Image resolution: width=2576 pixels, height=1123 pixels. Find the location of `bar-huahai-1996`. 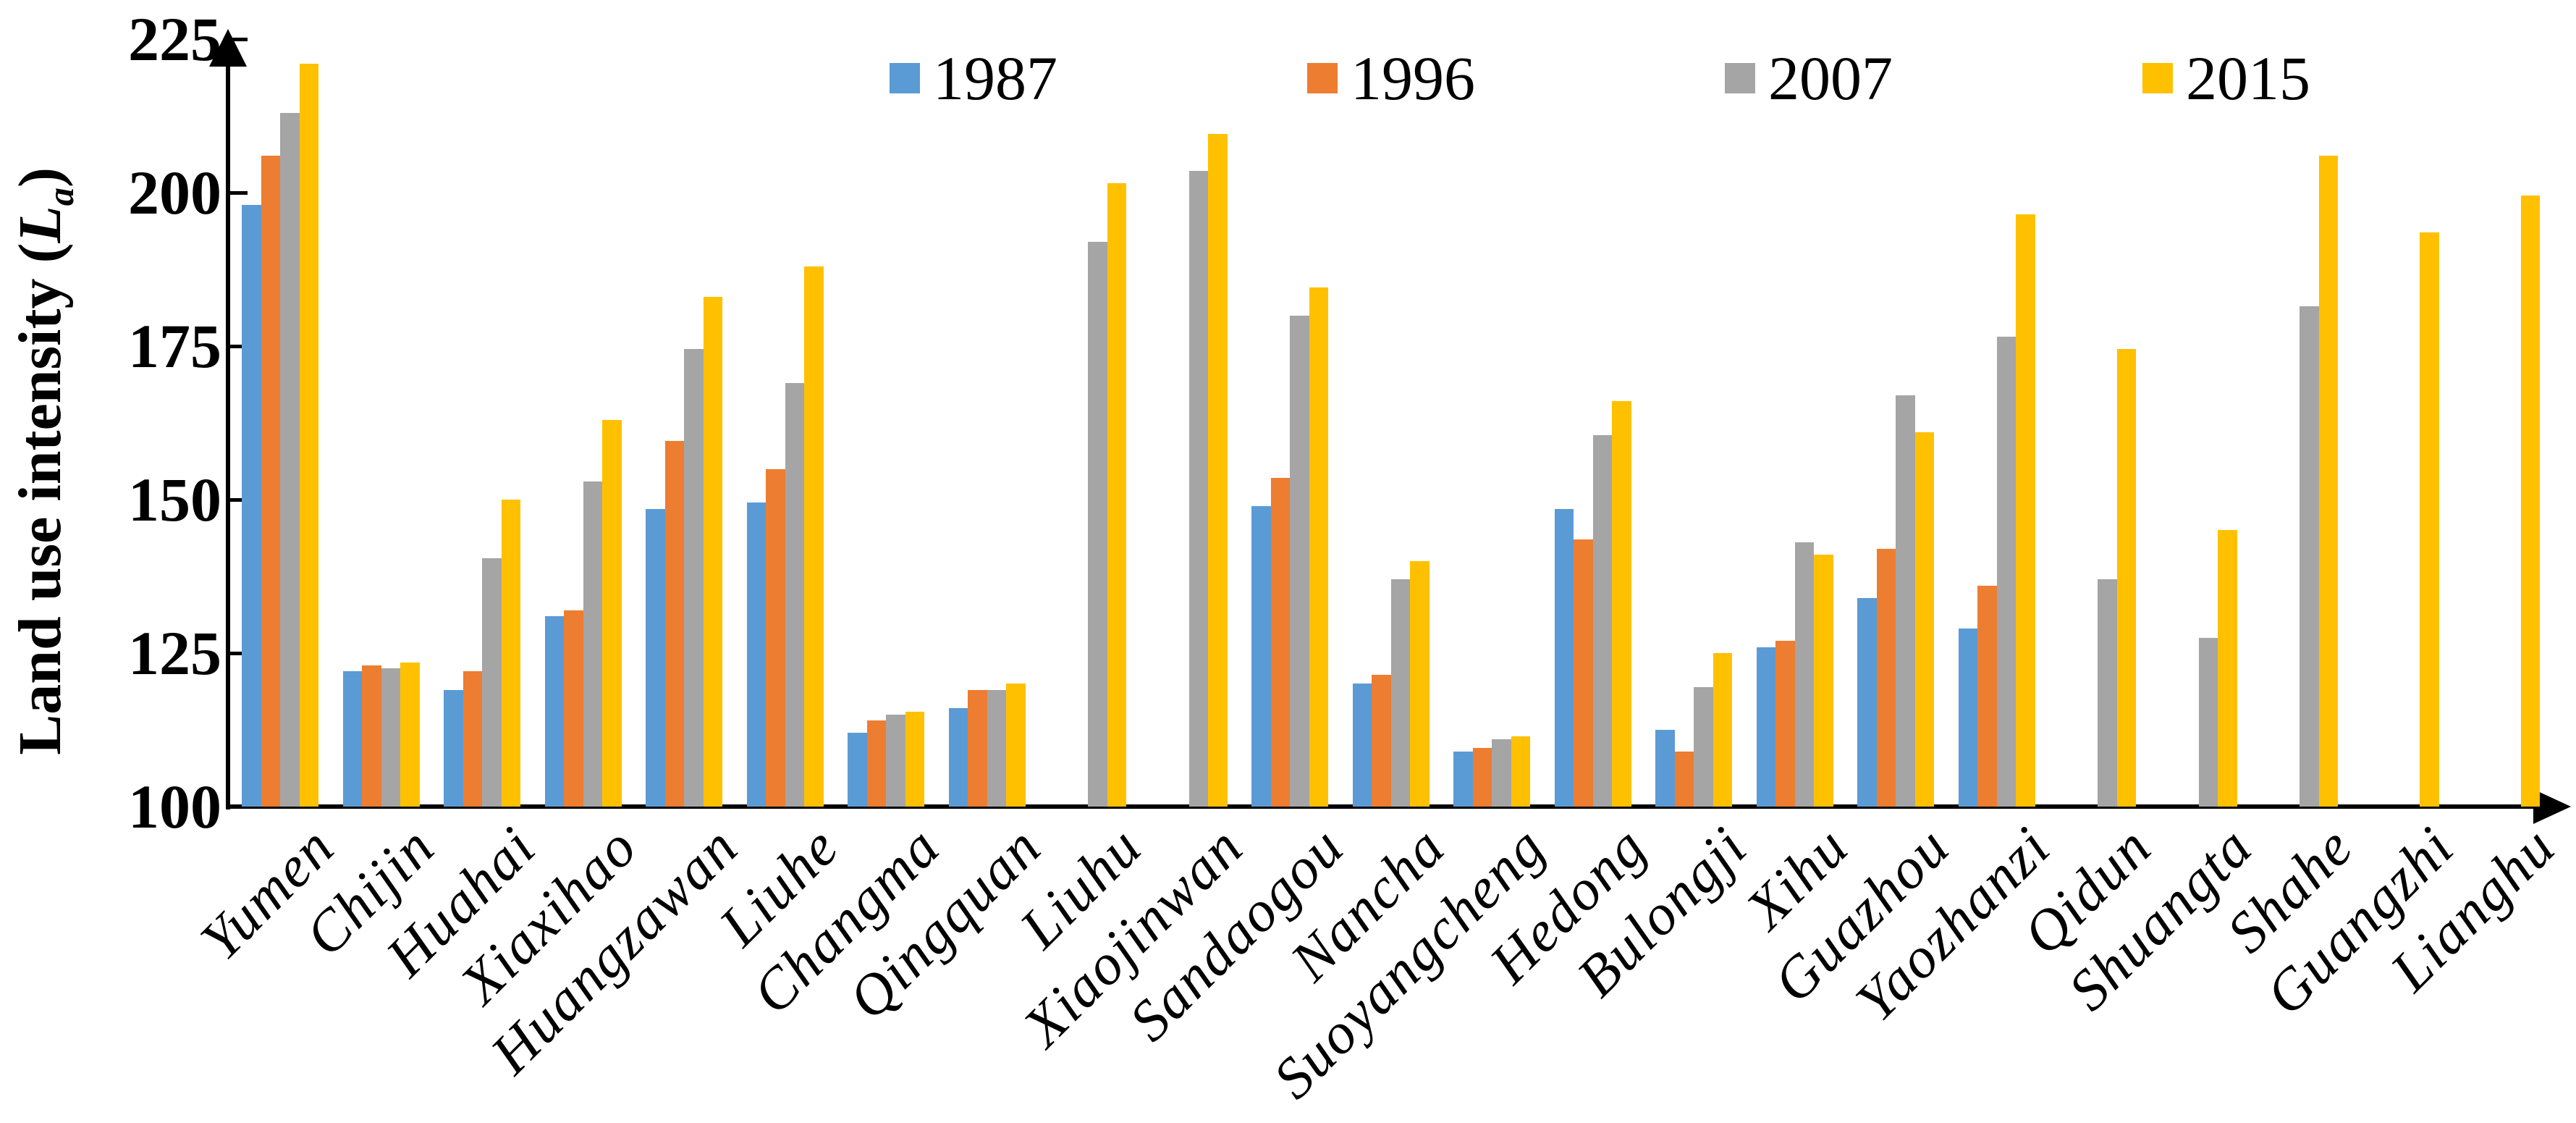

bar-huahai-1996 is located at coordinates (472, 739).